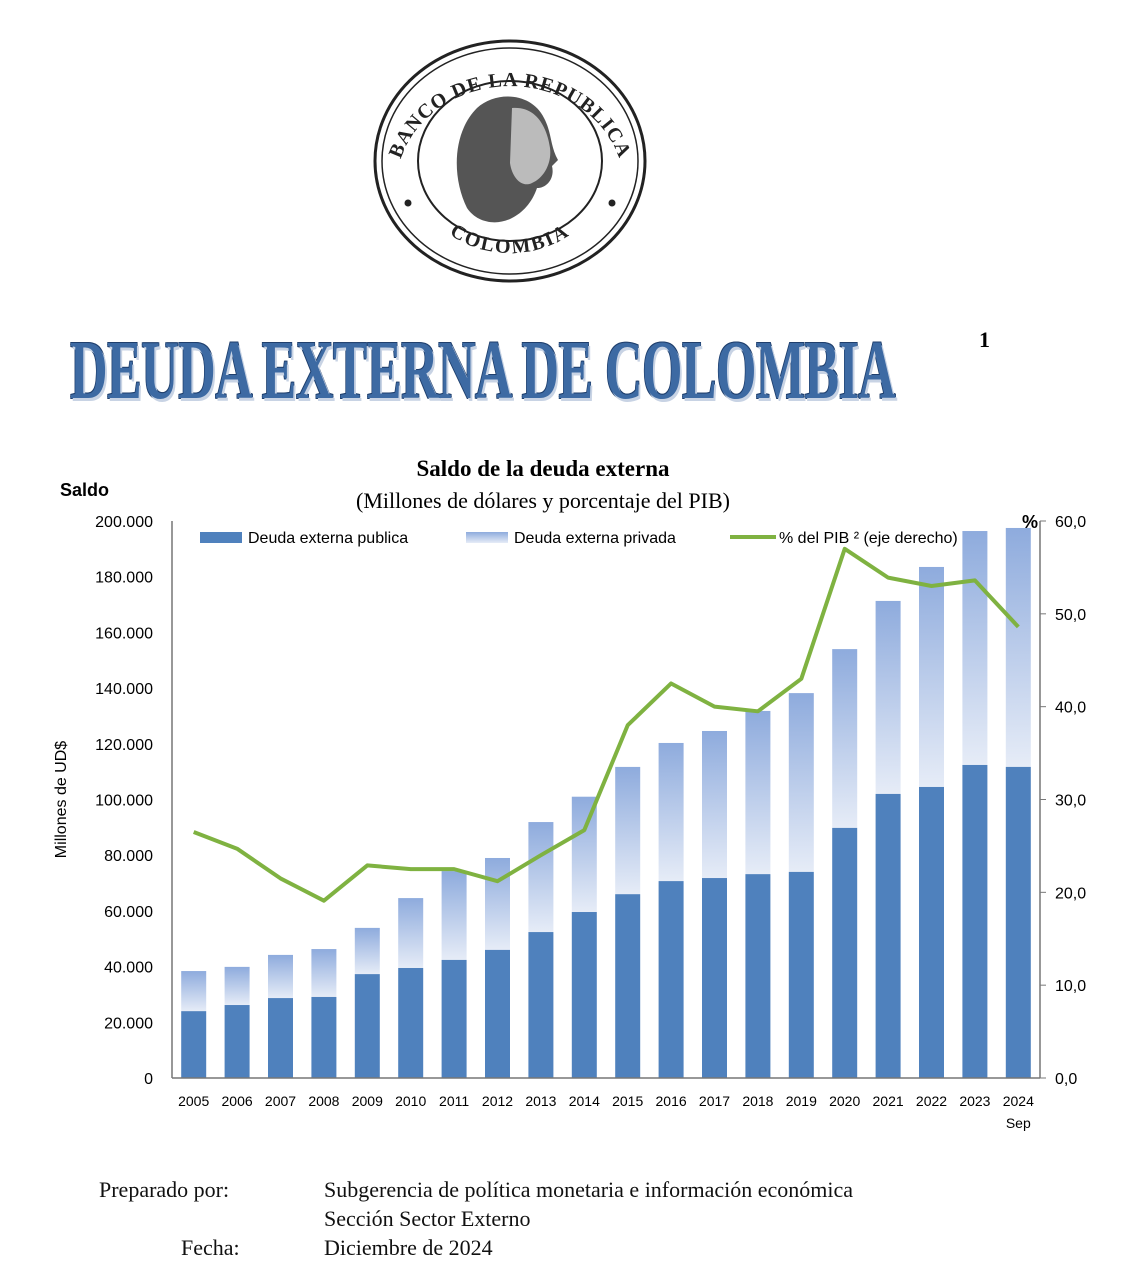 The image size is (1126, 1280). What do you see at coordinates (411, 1022) in the screenshot?
I see `bar-public-2010` at bounding box center [411, 1022].